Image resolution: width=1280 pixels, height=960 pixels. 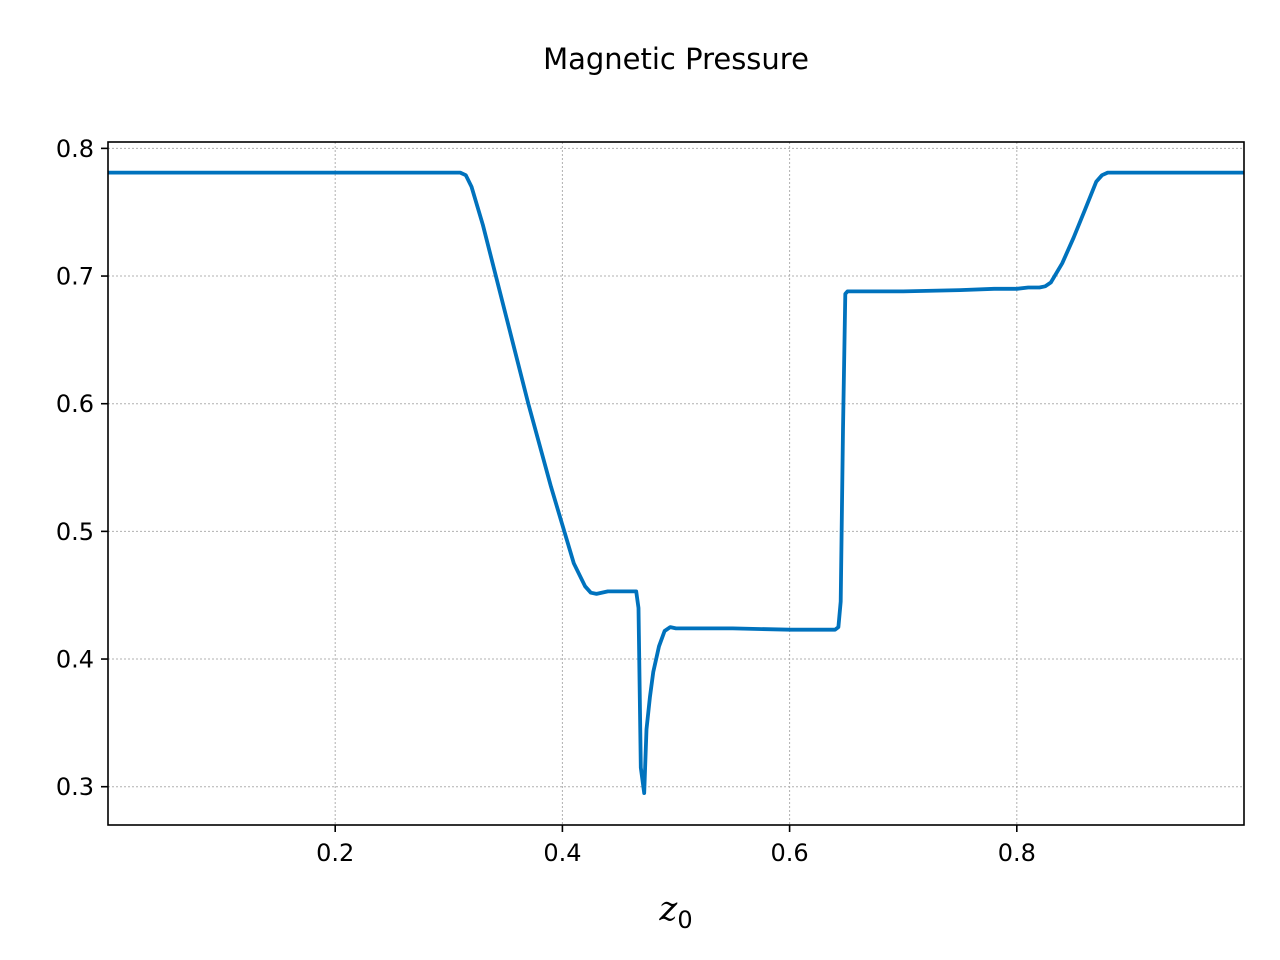 What do you see at coordinates (562, 853) in the screenshot?
I see `x-tick-label: 0.4` at bounding box center [562, 853].